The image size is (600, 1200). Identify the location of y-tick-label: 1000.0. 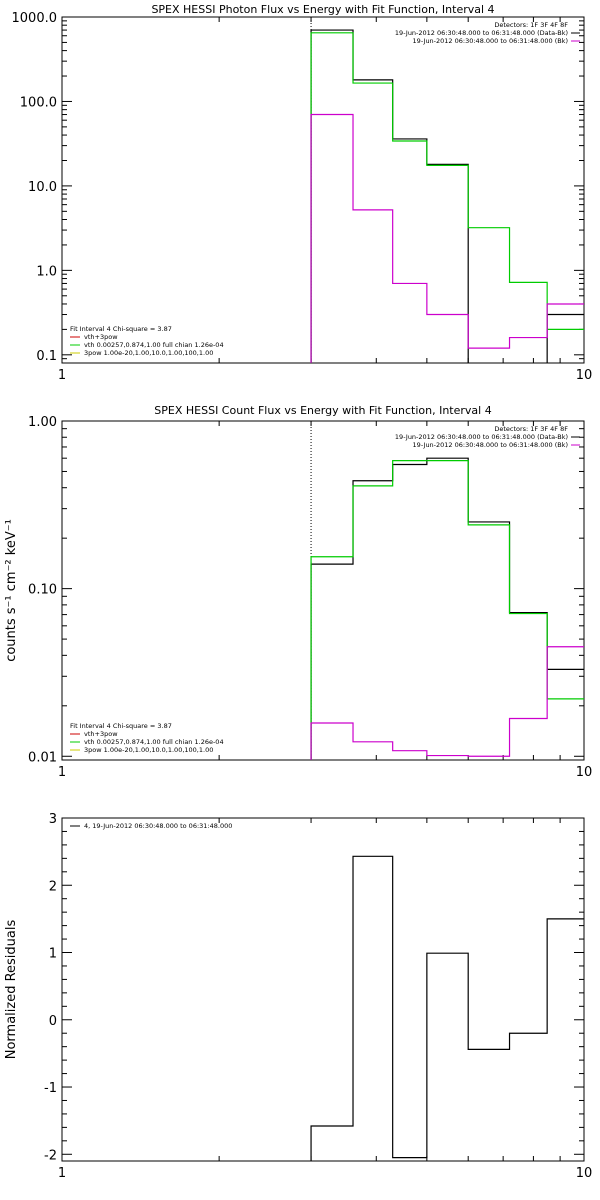
(35, 18).